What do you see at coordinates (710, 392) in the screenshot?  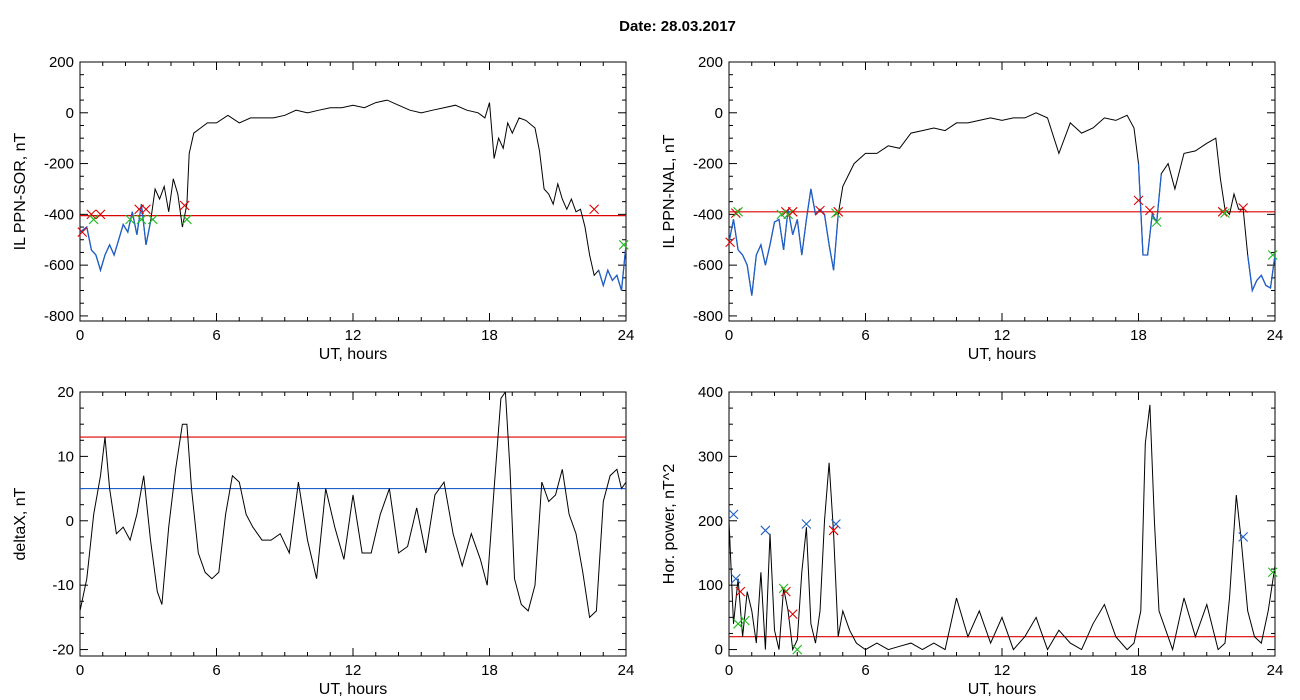 I see `y-tick-label: 400` at bounding box center [710, 392].